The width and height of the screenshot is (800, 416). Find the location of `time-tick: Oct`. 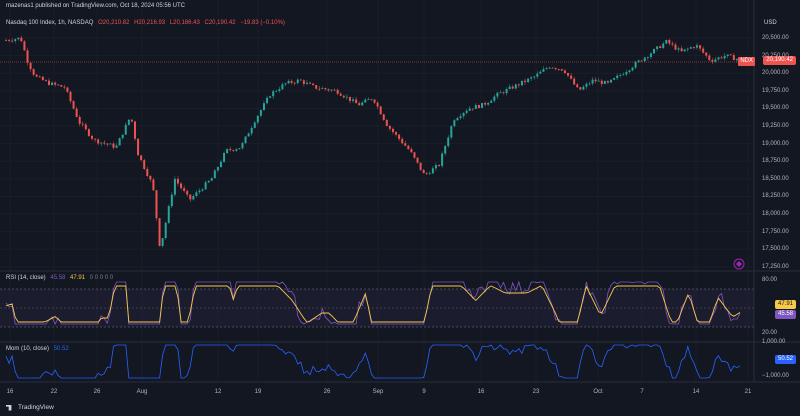

time-tick: Oct is located at coordinates (598, 392).